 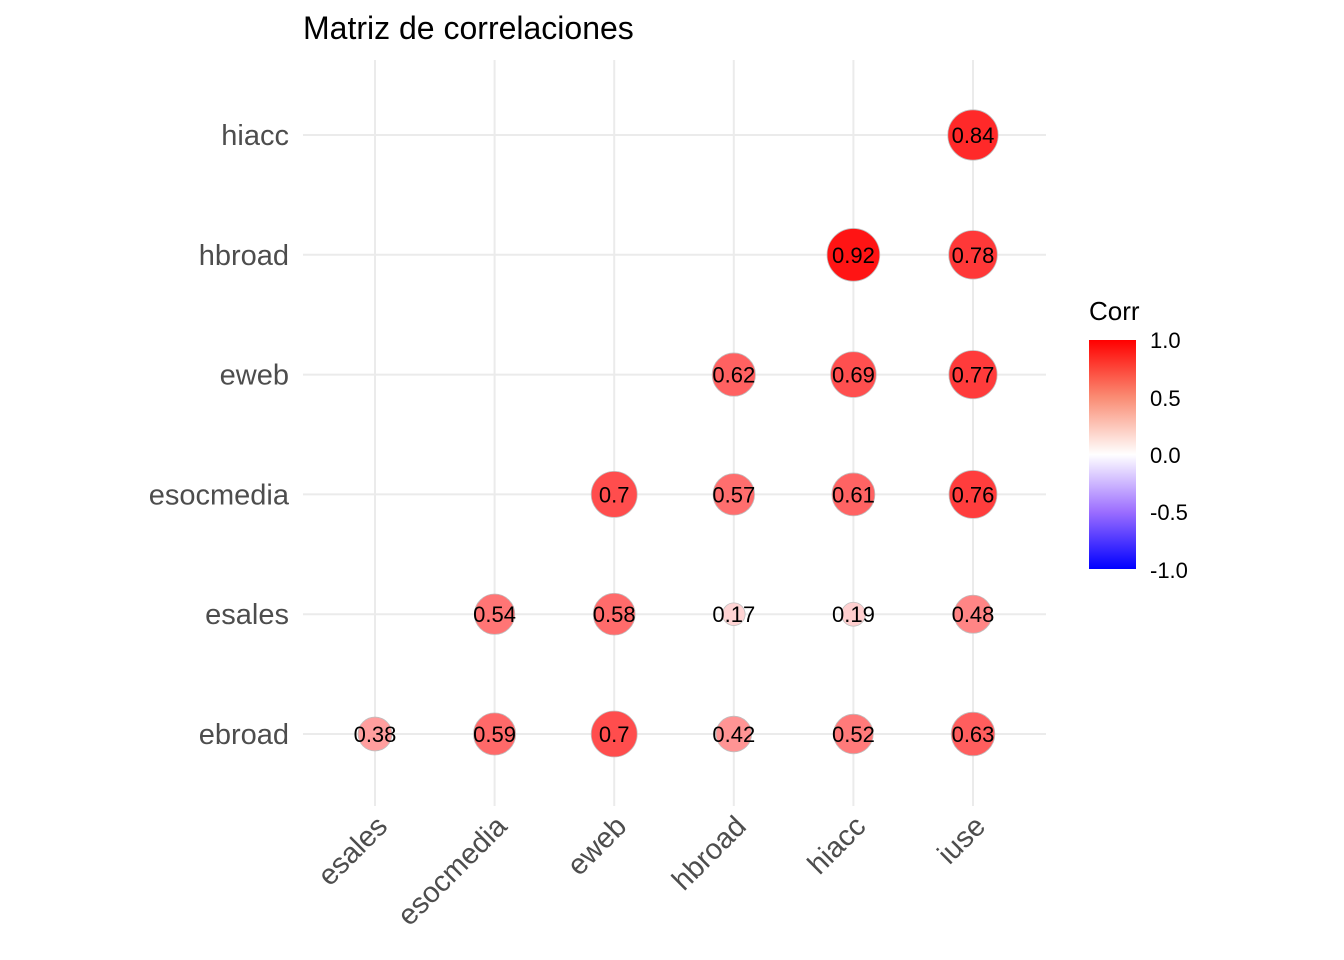 I want to click on y-axis-tick-labels: ebroad esales esocmedia eweb hbroad hiacc, so click(x=219, y=435).